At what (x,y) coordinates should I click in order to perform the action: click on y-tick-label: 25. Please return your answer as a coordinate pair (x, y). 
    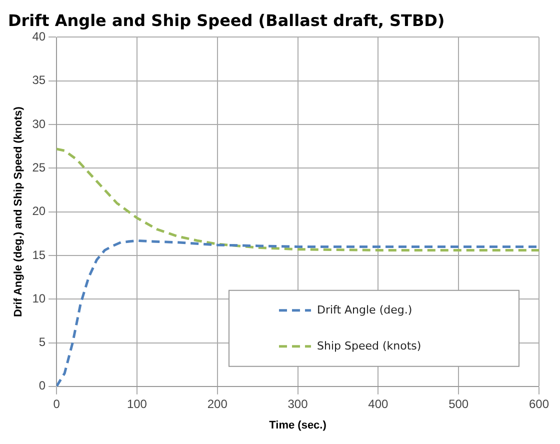
    Looking at the image, I should click on (39, 167).